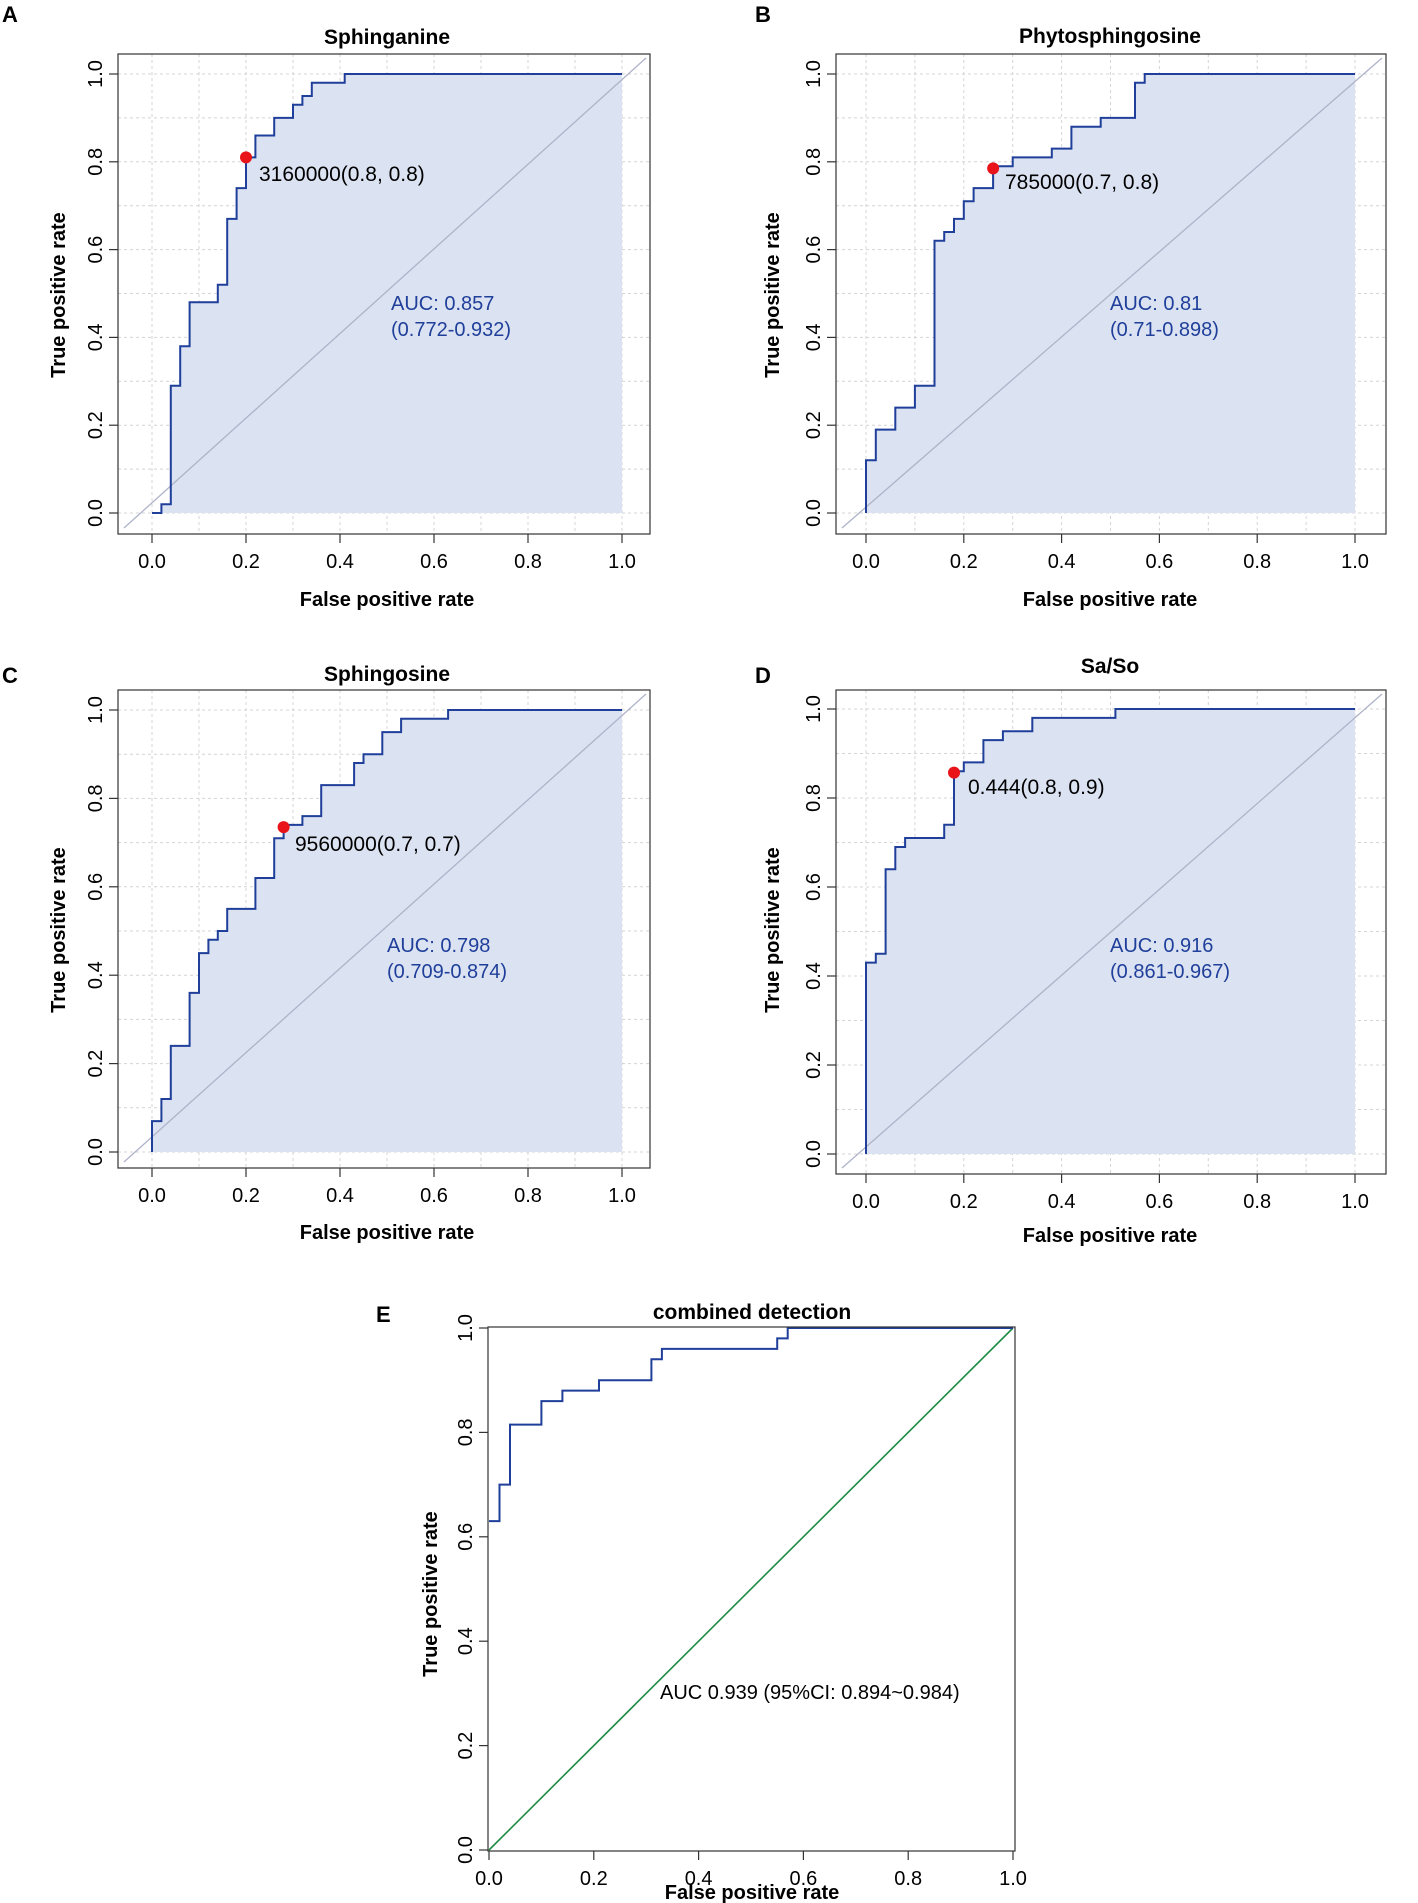  What do you see at coordinates (342, 174) in the screenshot?
I see `panel-a-cutoff-label: 3160000(0.8, 0.8)` at bounding box center [342, 174].